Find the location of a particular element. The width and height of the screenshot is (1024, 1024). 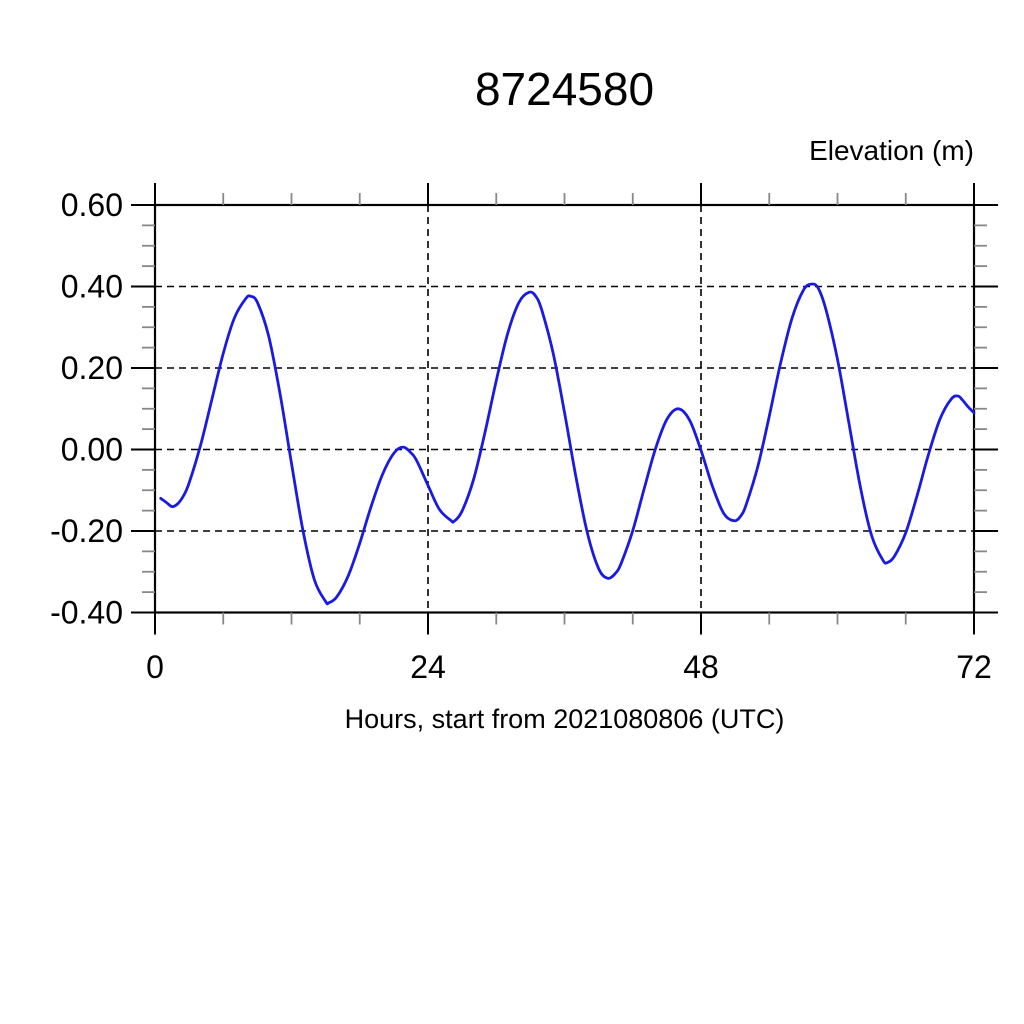

y-tick-label: 0.00 is located at coordinates (92, 450).